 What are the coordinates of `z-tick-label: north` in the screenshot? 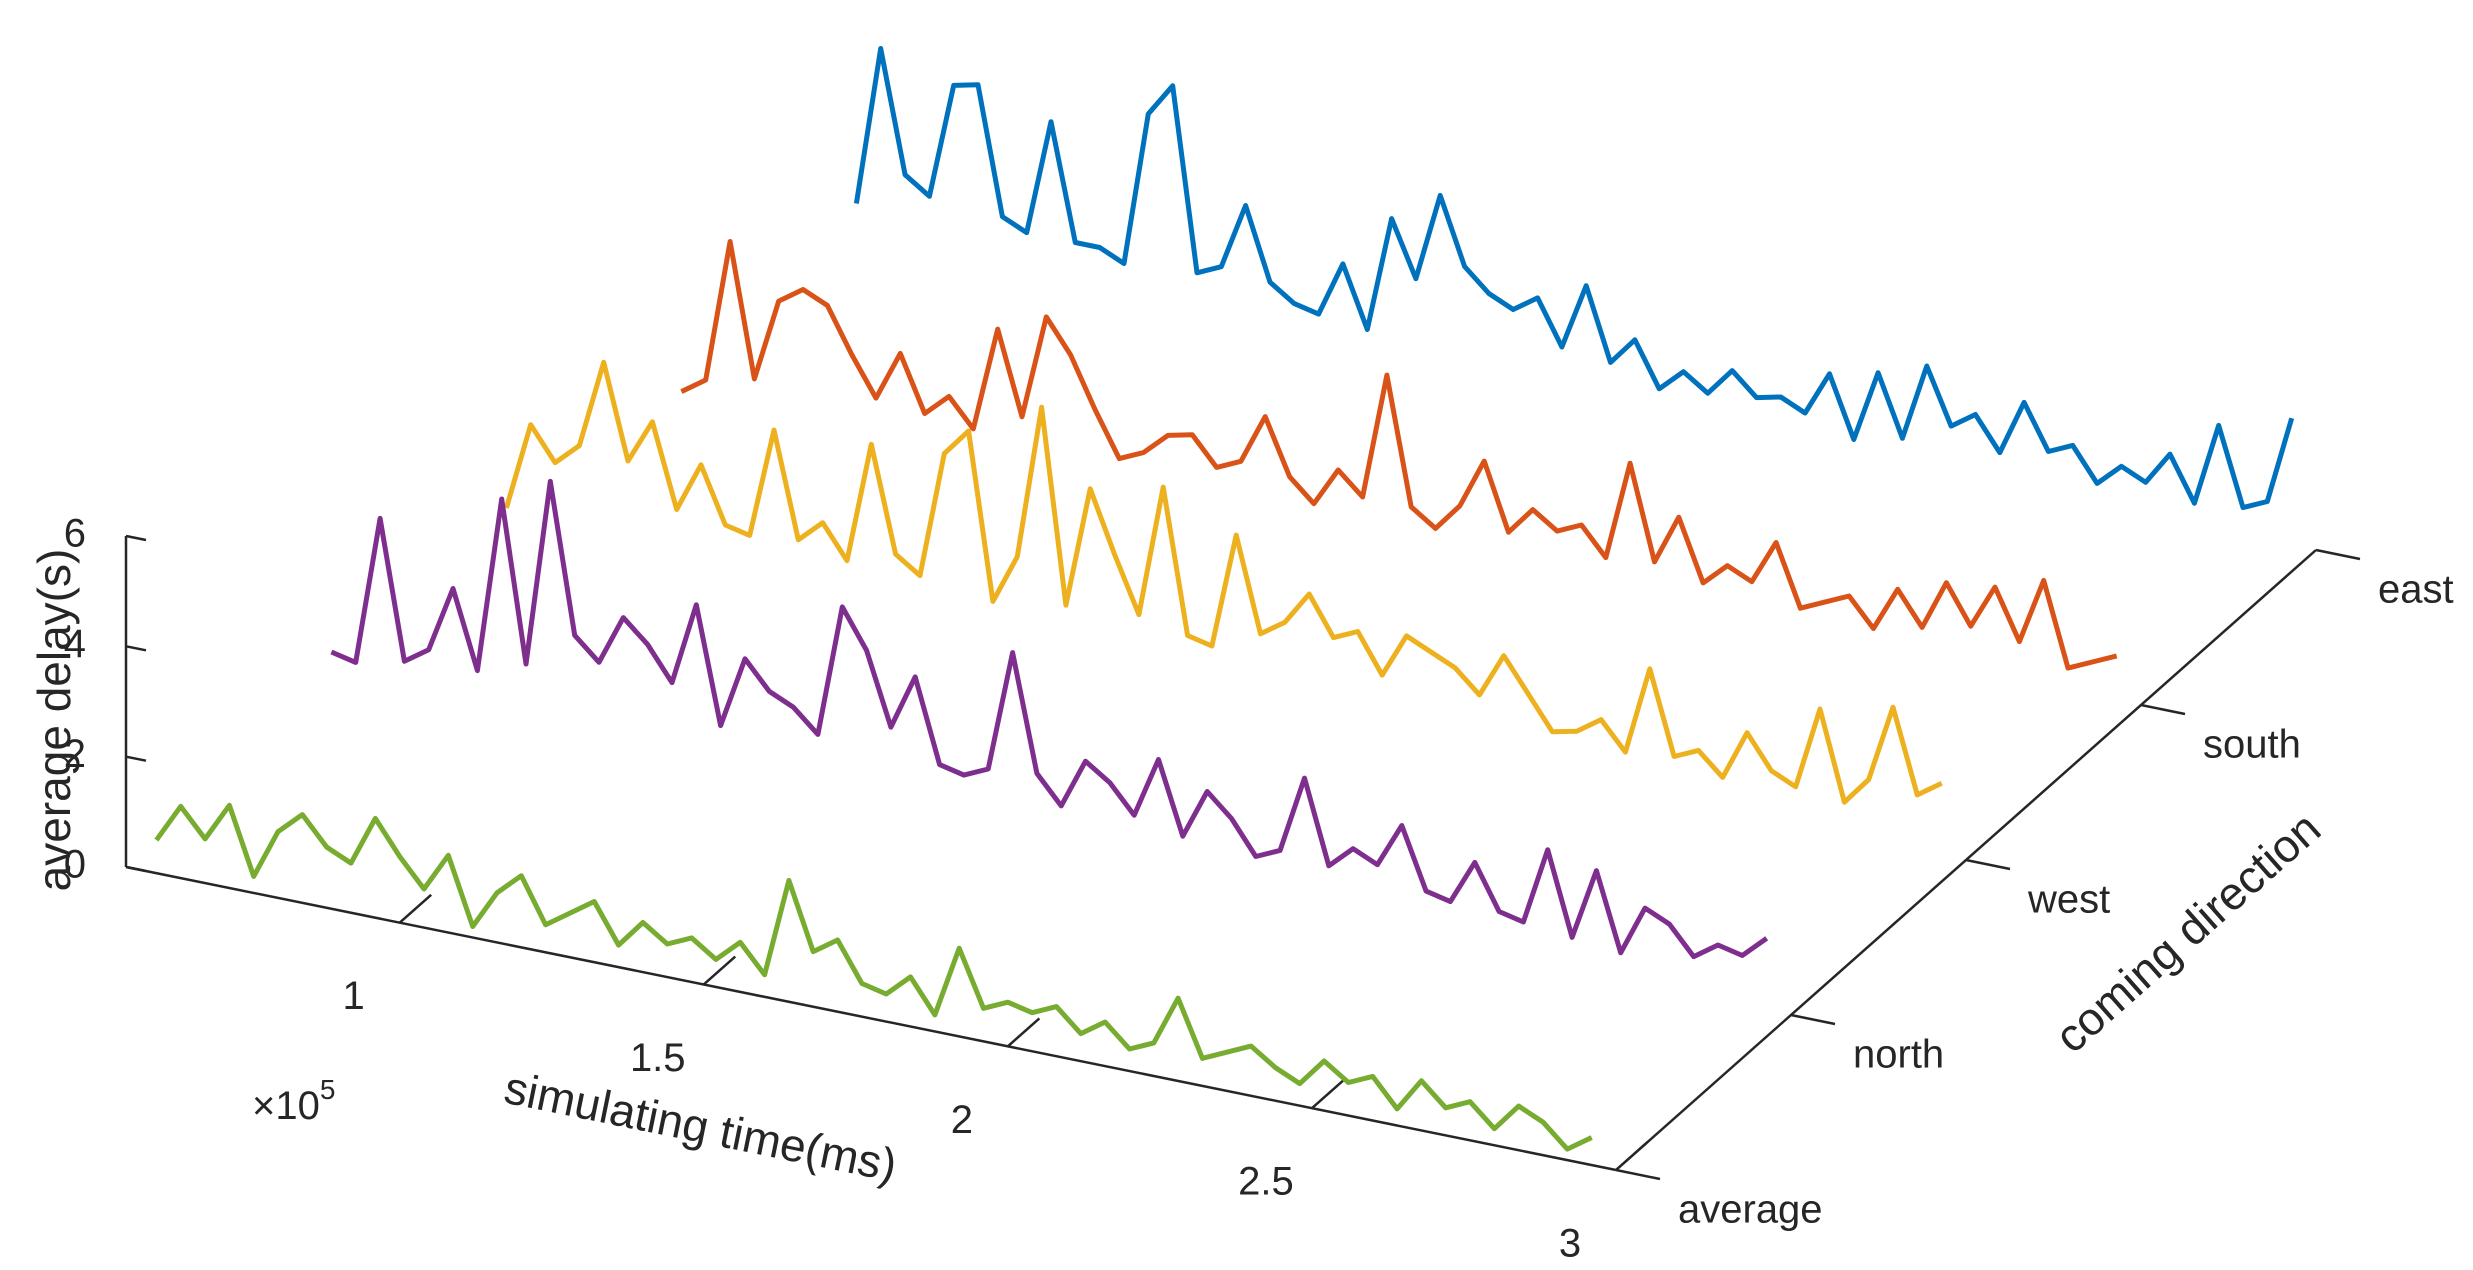 It's located at (1898, 1055).